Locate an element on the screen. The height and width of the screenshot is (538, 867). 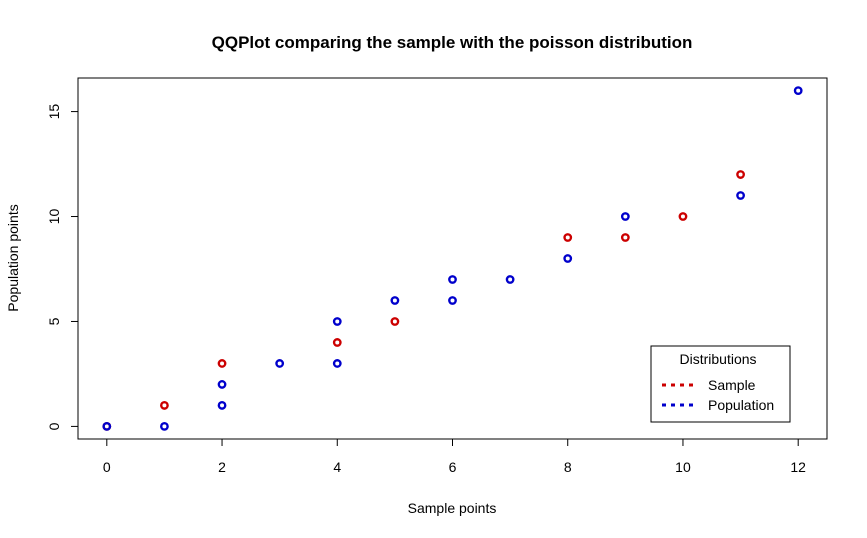
y-tick-label: 0 is located at coordinates (54, 426).